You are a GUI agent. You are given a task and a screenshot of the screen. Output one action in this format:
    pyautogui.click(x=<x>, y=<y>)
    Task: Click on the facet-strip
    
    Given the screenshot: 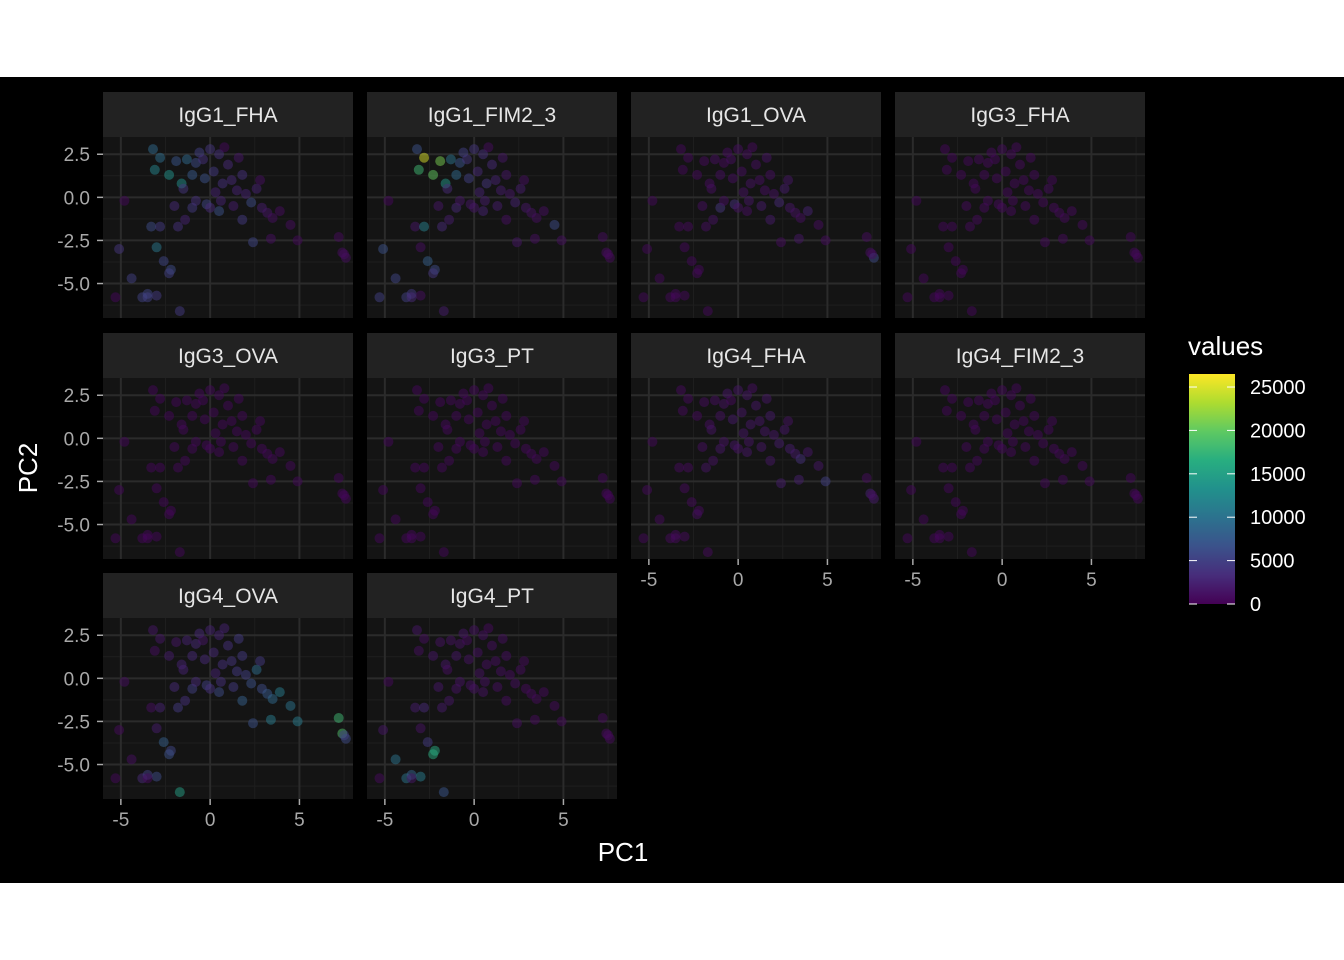 What is the action you would take?
    pyautogui.click(x=228, y=595)
    